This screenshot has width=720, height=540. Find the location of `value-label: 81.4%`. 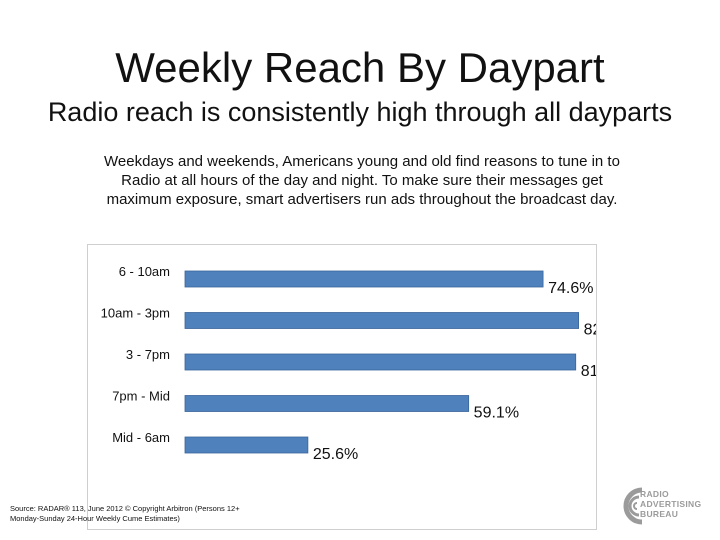

value-label: 81.4% is located at coordinates (588, 371).